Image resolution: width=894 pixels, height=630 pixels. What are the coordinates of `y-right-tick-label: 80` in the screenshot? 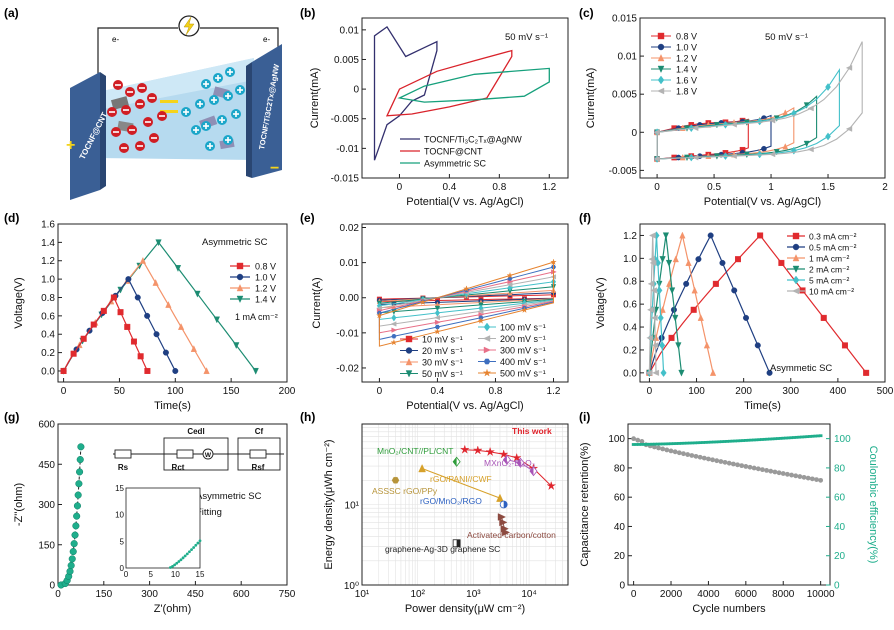 It's located at (840, 468).